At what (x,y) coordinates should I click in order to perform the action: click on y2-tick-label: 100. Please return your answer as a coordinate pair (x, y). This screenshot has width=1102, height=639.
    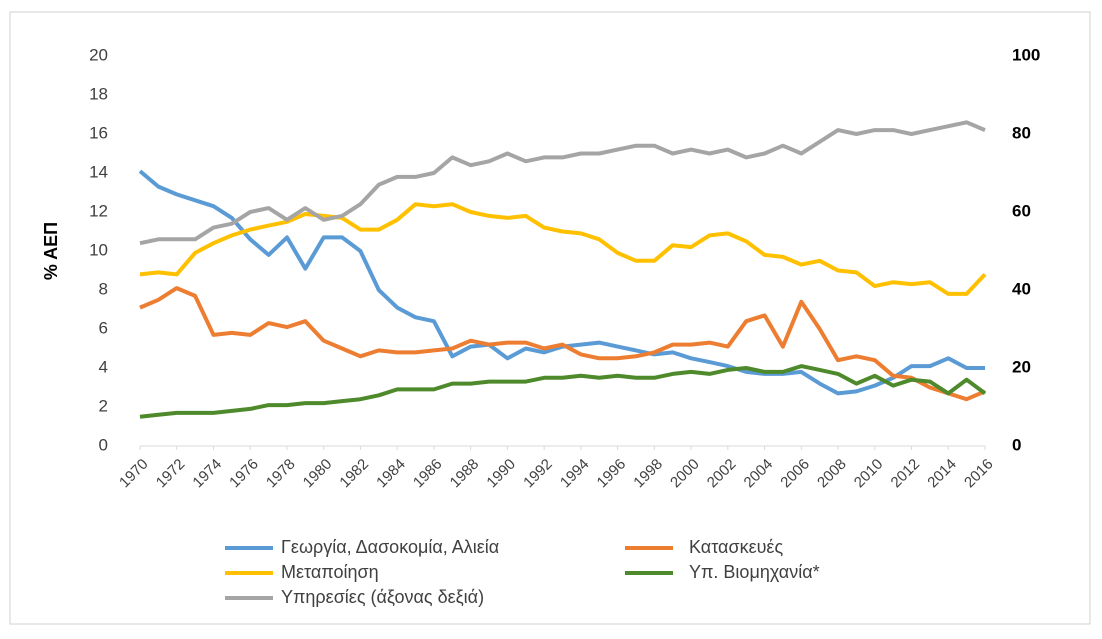
    Looking at the image, I should click on (1026, 54).